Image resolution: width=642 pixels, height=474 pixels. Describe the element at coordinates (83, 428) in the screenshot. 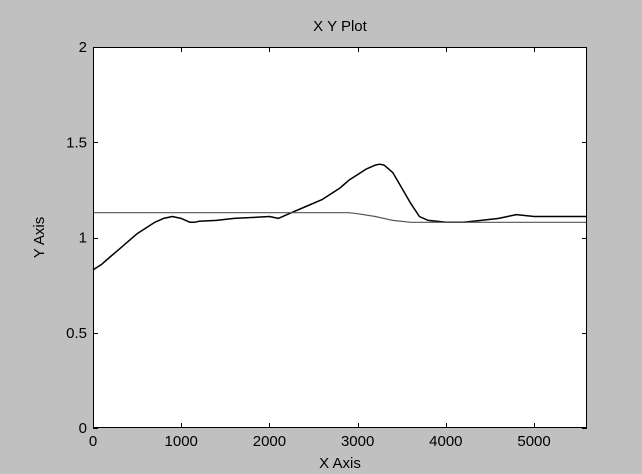

I see `y-tick-label: 0` at that location.